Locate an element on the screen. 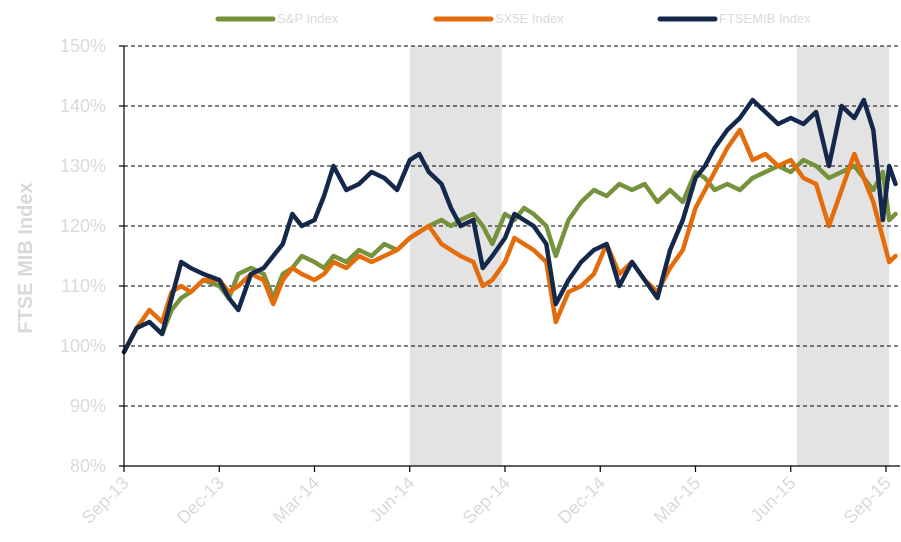 This screenshot has height=542, width=901. x-tick-label: Sep-14 is located at coordinates (486, 500).